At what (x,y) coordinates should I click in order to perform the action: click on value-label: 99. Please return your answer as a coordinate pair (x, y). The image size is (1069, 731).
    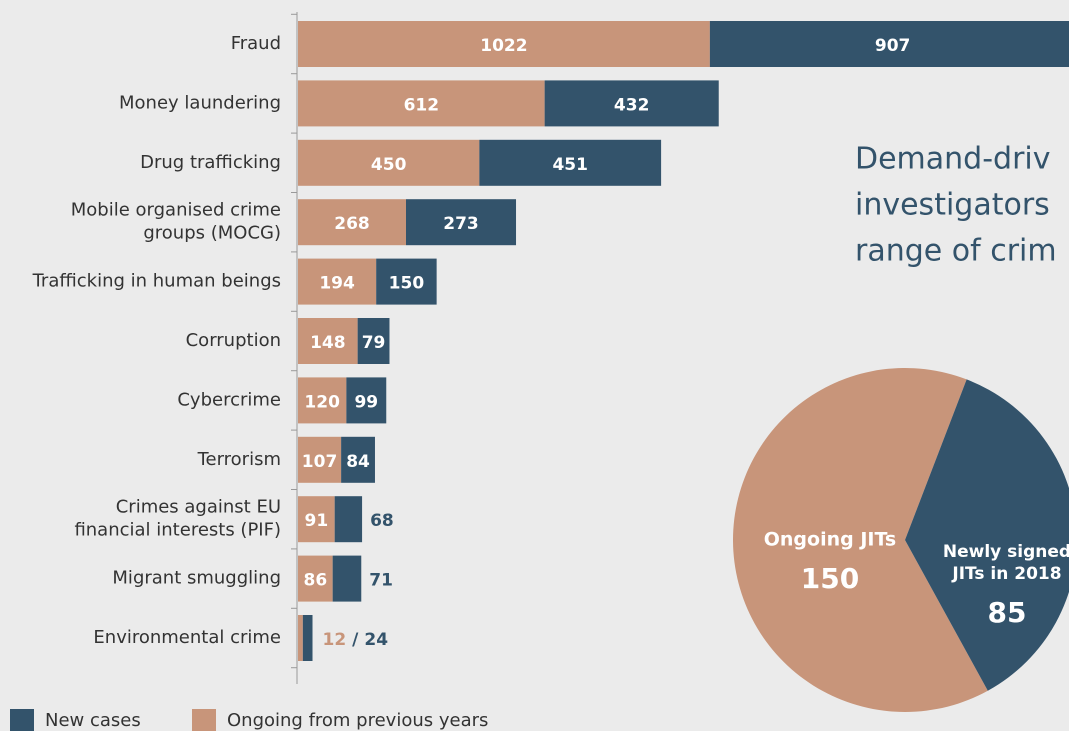
    Looking at the image, I should click on (366, 402).